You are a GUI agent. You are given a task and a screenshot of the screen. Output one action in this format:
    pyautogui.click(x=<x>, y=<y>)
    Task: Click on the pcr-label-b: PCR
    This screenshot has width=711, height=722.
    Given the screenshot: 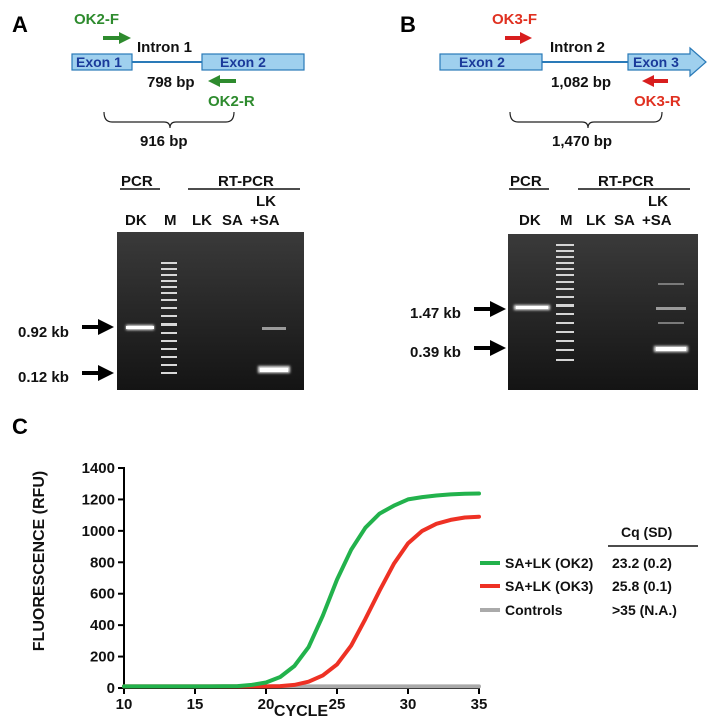 What is the action you would take?
    pyautogui.click(x=526, y=181)
    